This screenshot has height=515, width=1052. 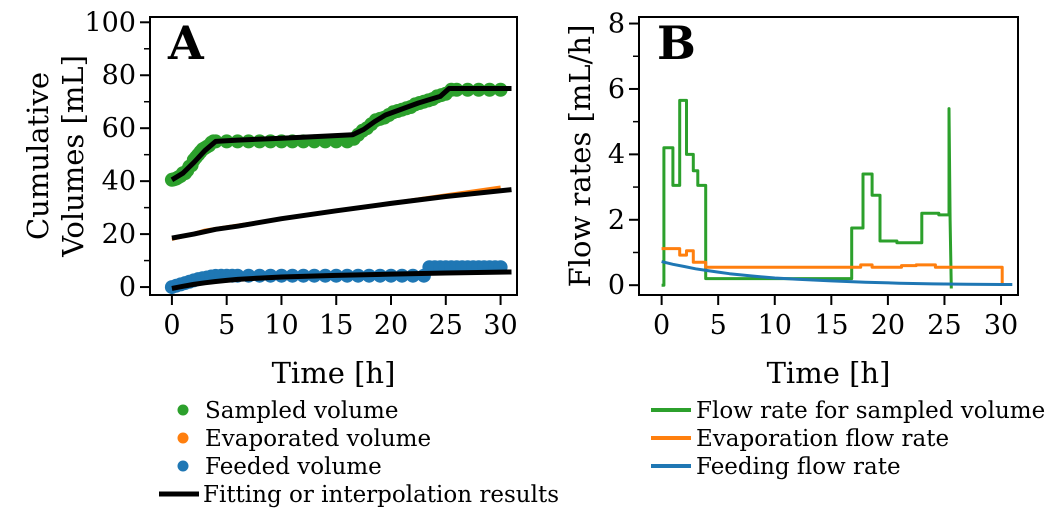 I want to click on y-tick-label: 40, so click(x=119, y=181).